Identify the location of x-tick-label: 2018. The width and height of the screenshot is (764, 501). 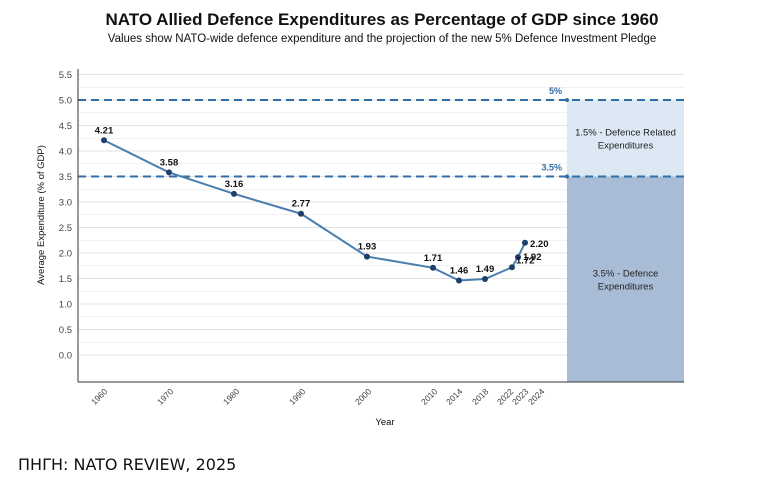
(480, 396).